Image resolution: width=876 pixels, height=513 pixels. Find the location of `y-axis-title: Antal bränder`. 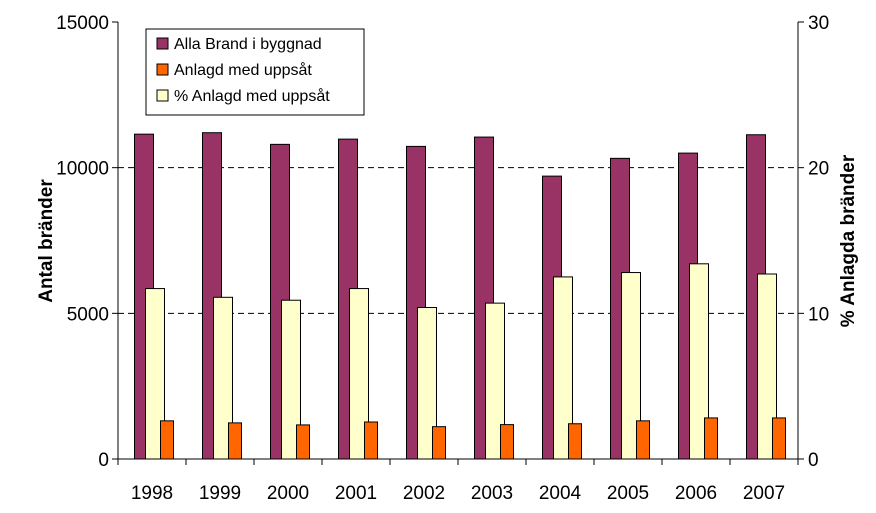

y-axis-title: Antal bränder is located at coordinates (46, 241).